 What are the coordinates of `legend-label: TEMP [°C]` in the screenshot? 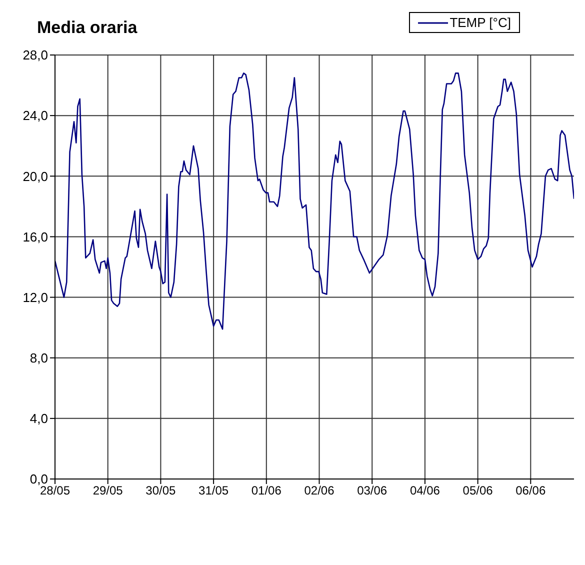 It's located at (480, 22).